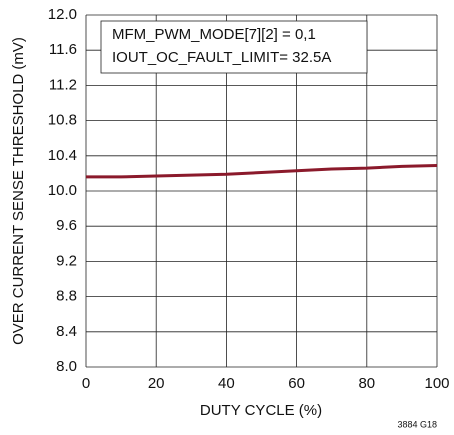 This screenshot has width=454, height=435. What do you see at coordinates (62, 155) in the screenshot?
I see `y-tick-label: 10.4` at bounding box center [62, 155].